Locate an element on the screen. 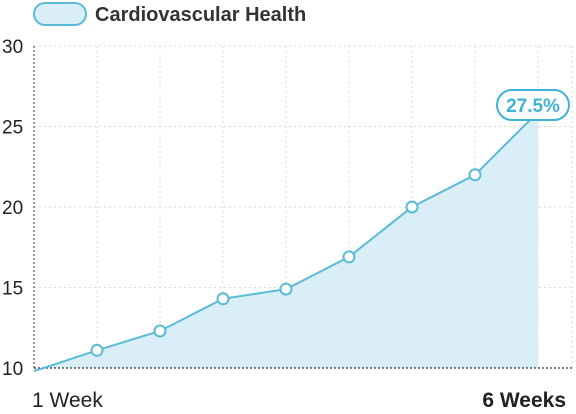 The width and height of the screenshot is (576, 414). tick-labels: 10 15 20 25 30 is located at coordinates (12, 208).